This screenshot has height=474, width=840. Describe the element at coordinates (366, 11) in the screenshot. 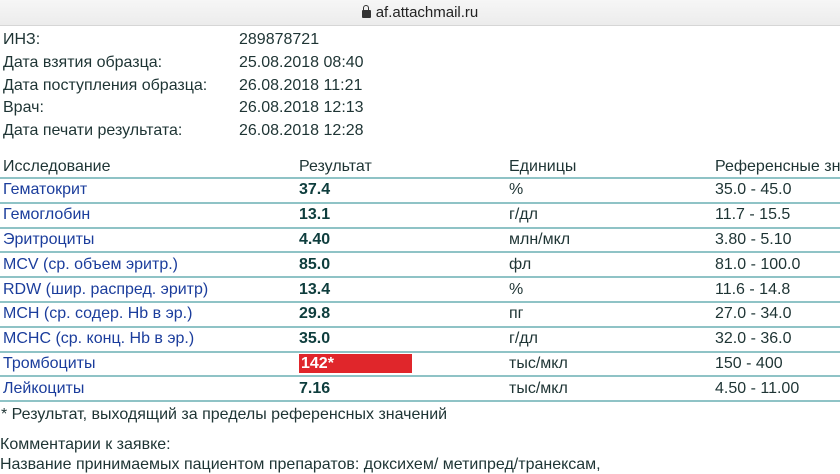

I see `lock-icon` at that location.